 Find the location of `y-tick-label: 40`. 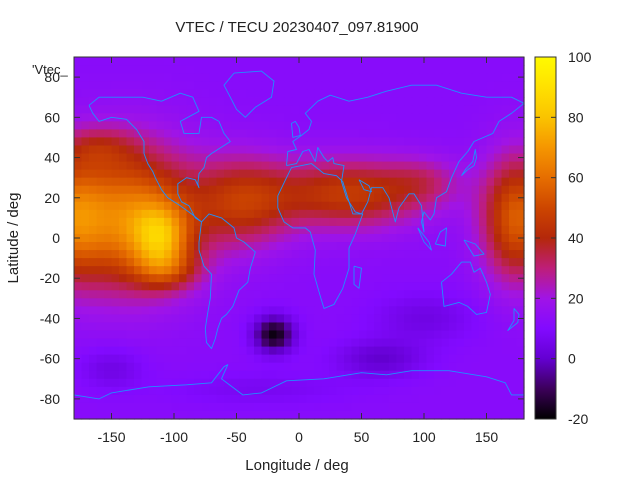

y-tick-label: 40 is located at coordinates (52, 158).